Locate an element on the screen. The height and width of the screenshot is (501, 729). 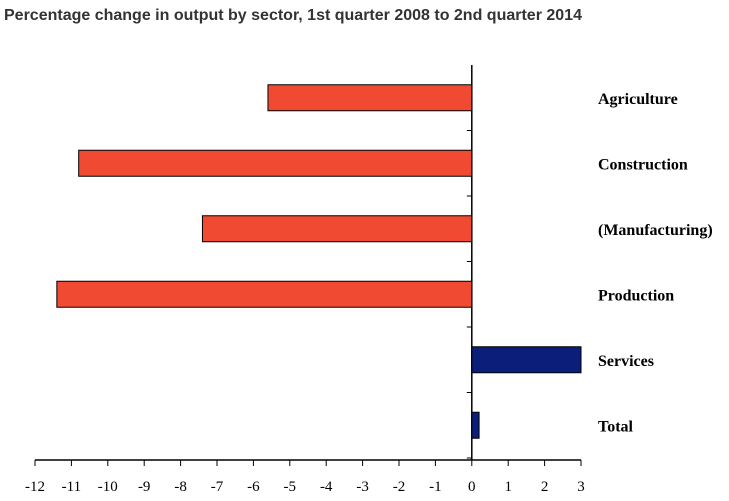
x-tick-label: -4 is located at coordinates (326, 487).